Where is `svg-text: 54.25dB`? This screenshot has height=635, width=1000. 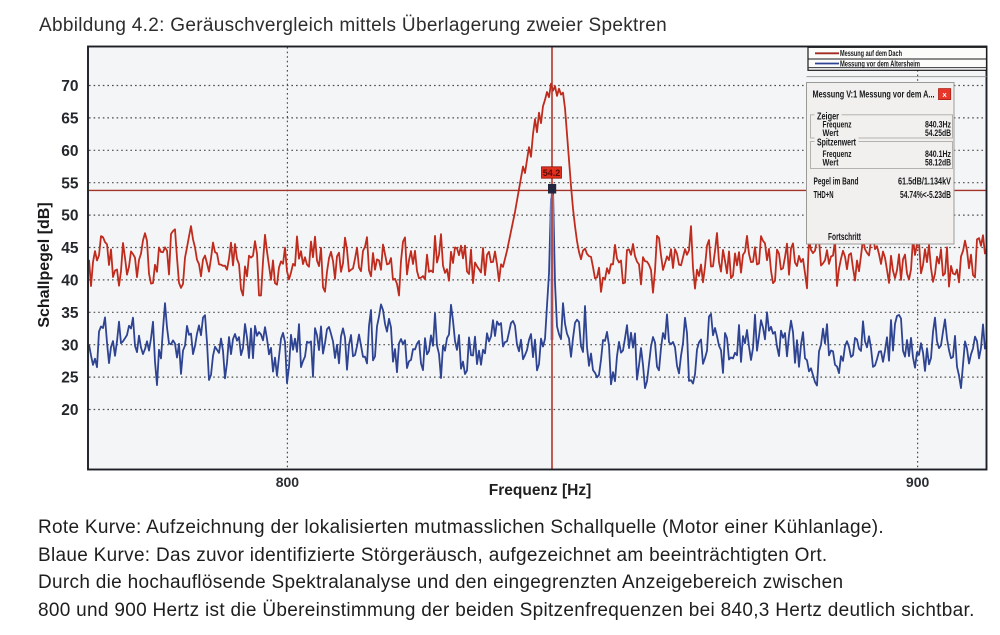
svg-text: 54.25dB is located at coordinates (938, 133).